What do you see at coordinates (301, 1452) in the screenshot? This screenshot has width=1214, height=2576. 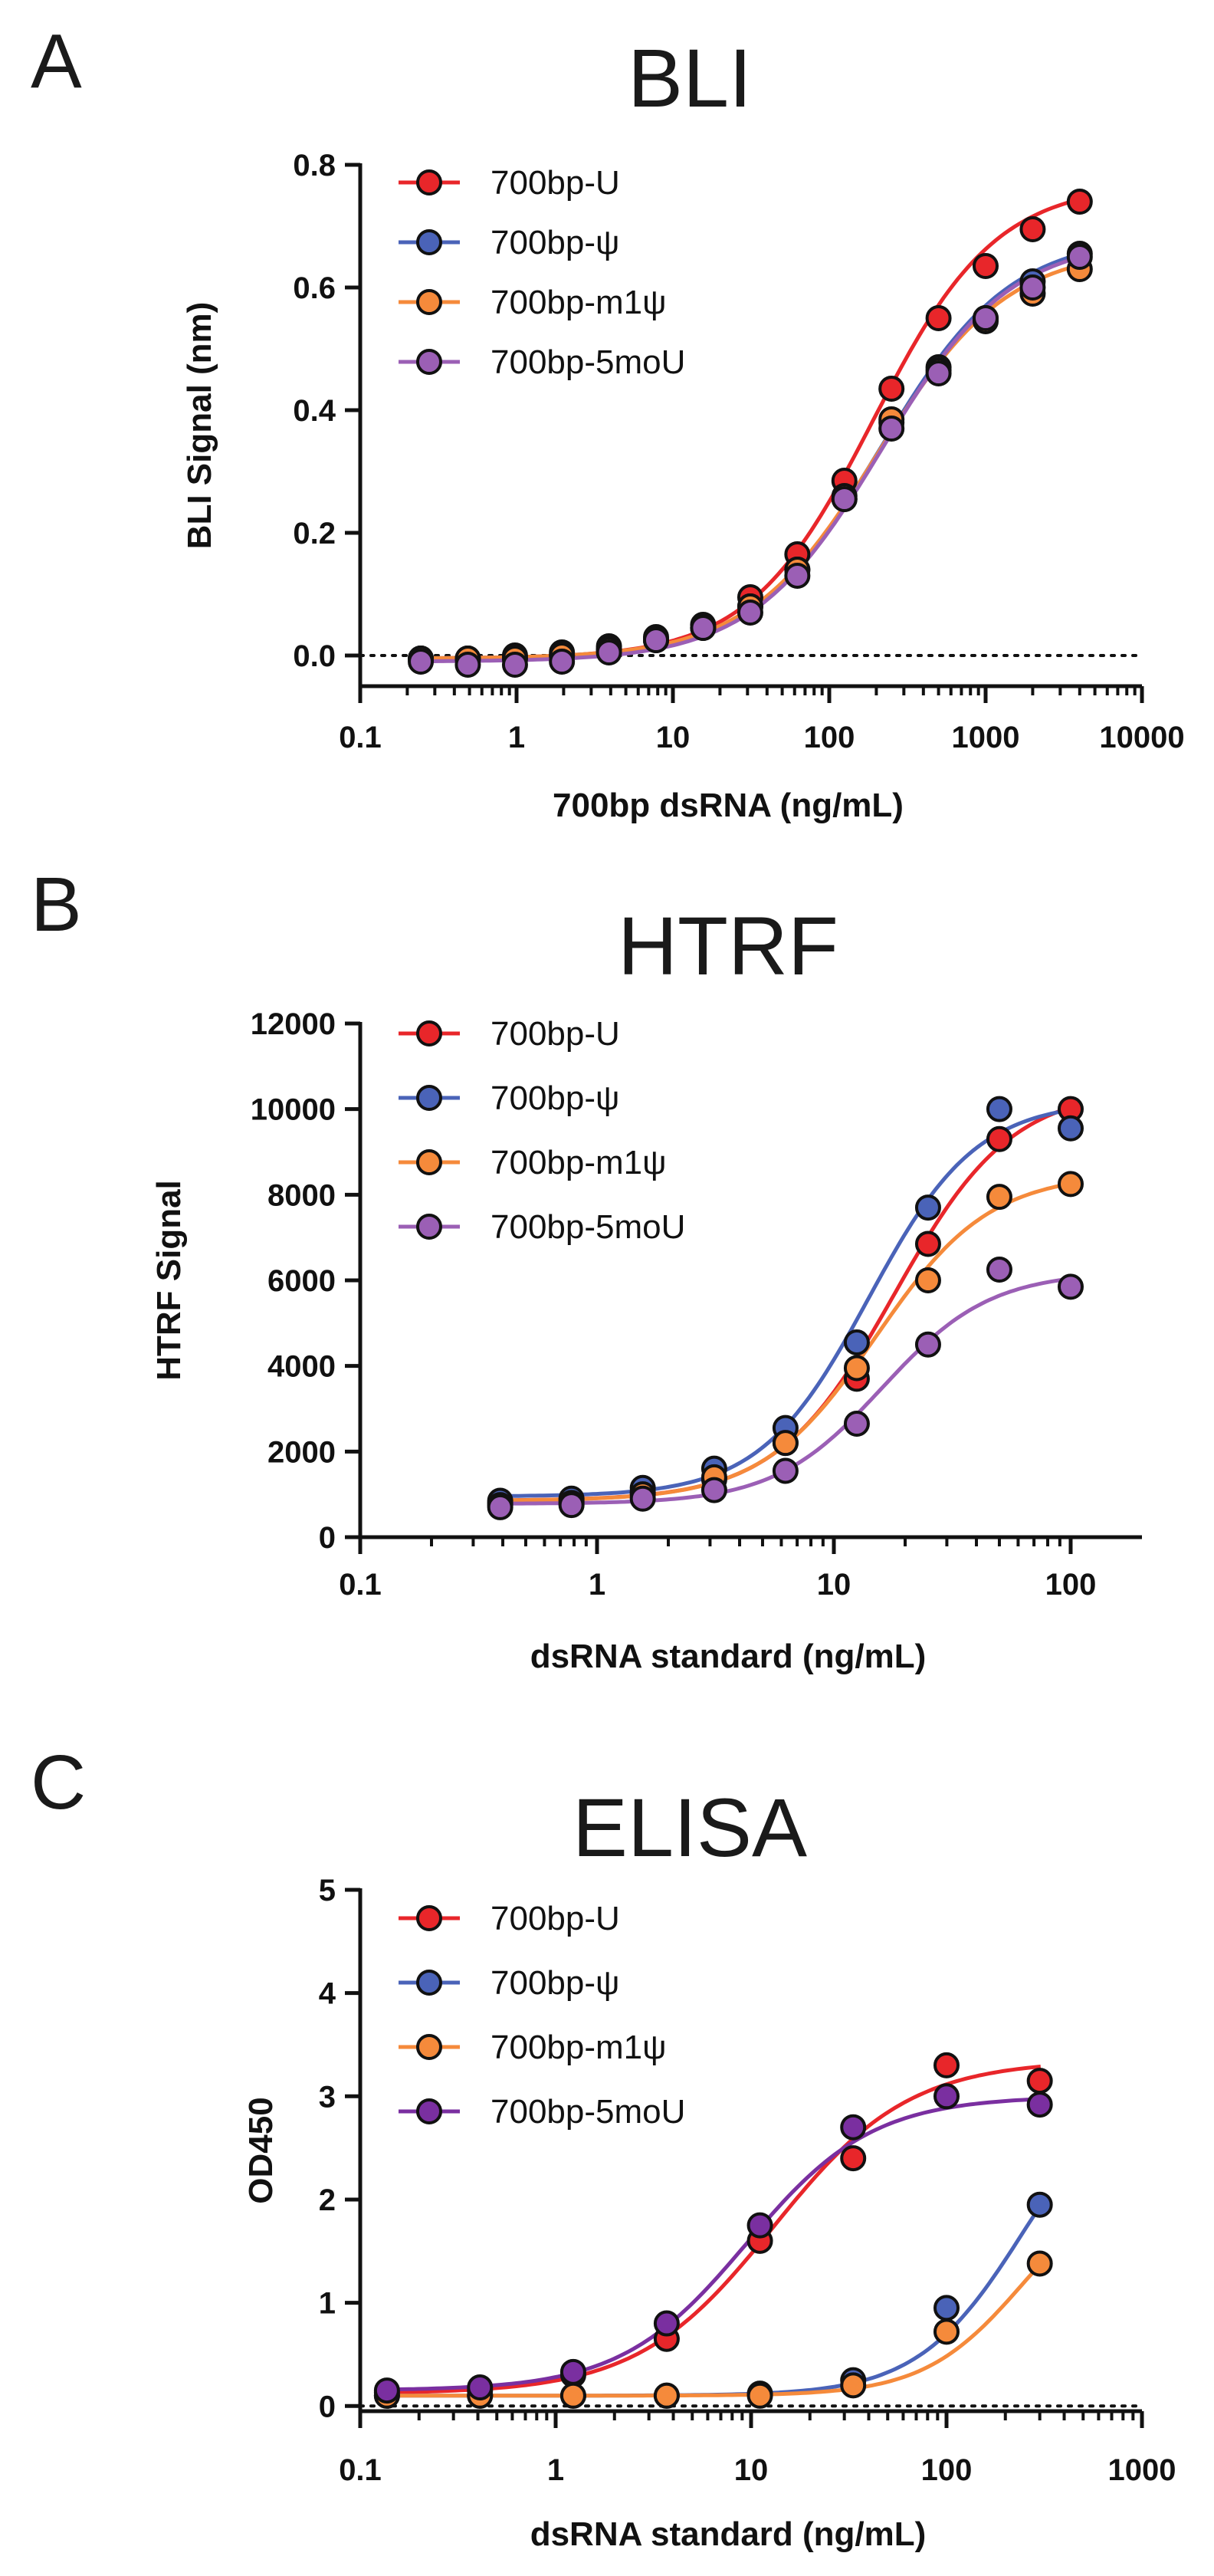 I see `y-tick-label: 2000` at bounding box center [301, 1452].